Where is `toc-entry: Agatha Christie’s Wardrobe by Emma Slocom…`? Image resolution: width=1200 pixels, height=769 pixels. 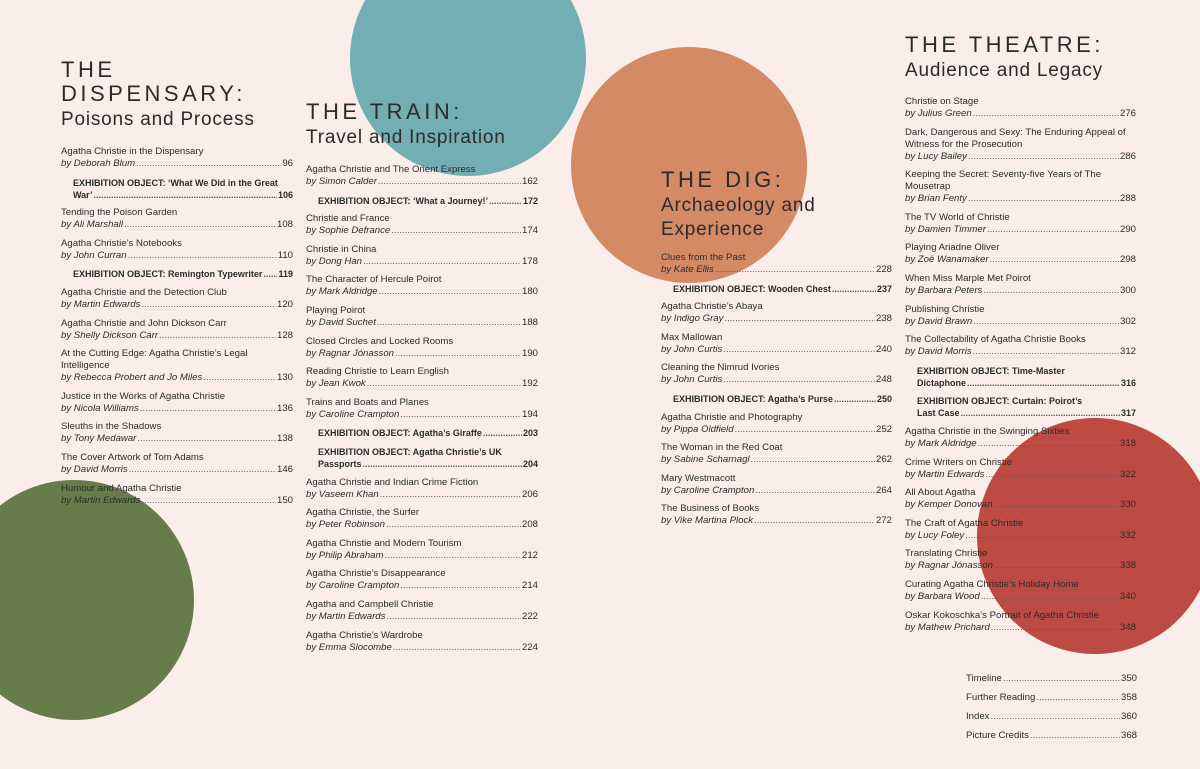 toc-entry: Agatha Christie’s Wardrobe by Emma Slocom… is located at coordinates (422, 642).